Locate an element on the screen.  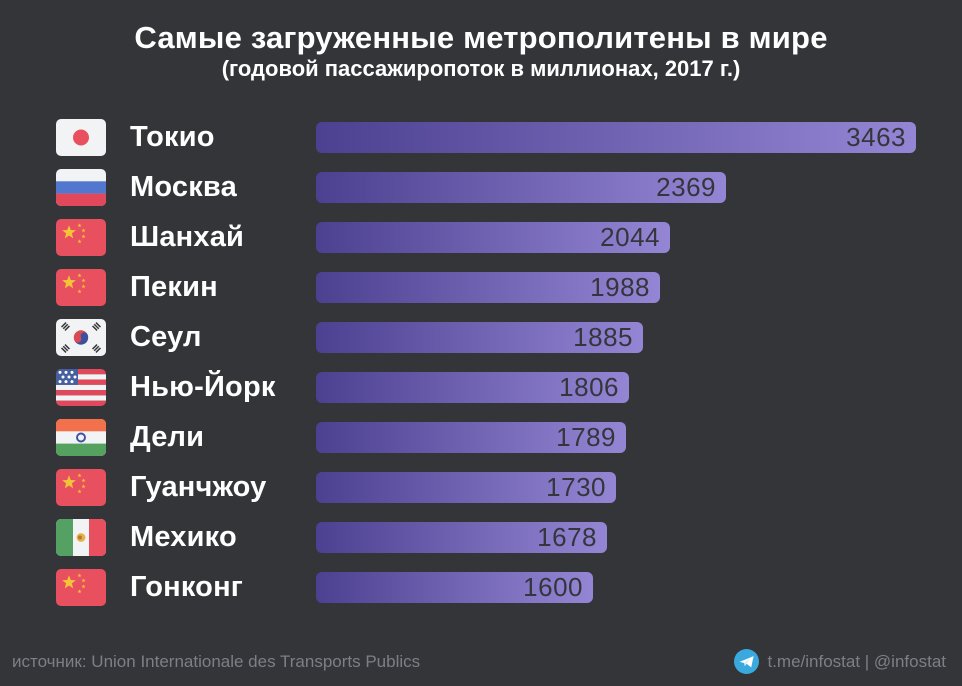
city-label: Шанхай is located at coordinates (187, 236).